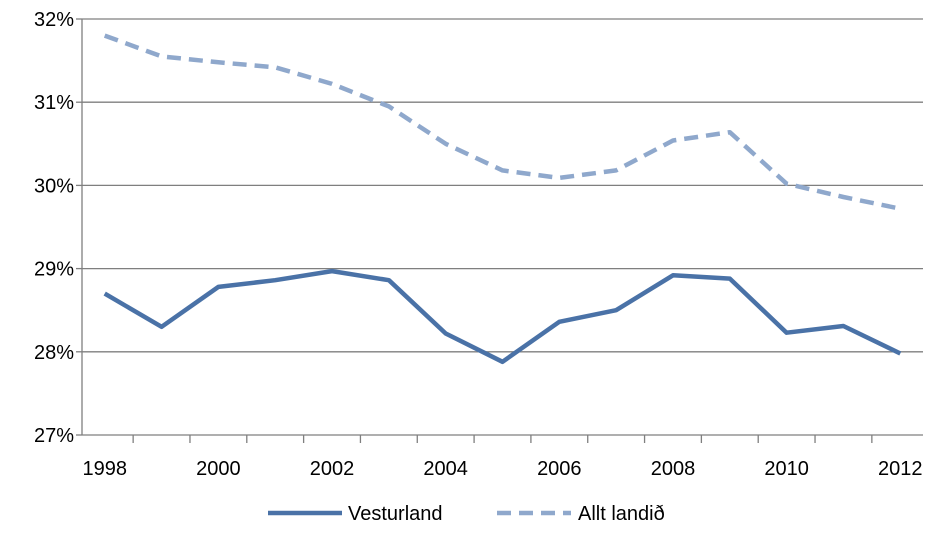 This screenshot has height=536, width=925. Describe the element at coordinates (900, 469) in the screenshot. I see `x-tick-label: 2012` at that location.